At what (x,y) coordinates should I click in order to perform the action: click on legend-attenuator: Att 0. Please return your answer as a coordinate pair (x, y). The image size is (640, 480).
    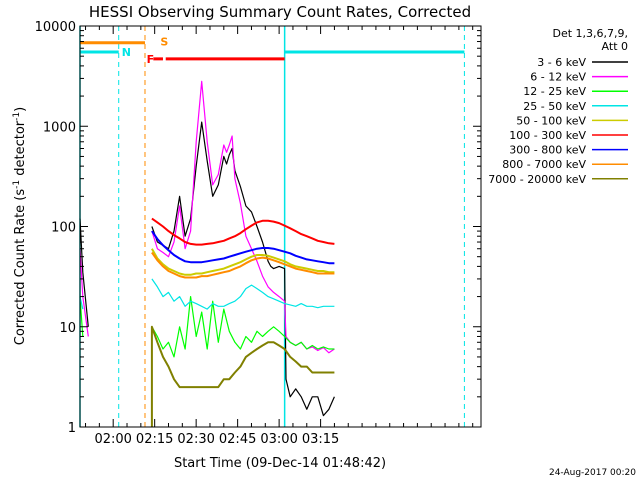
    Looking at the image, I should click on (615, 46).